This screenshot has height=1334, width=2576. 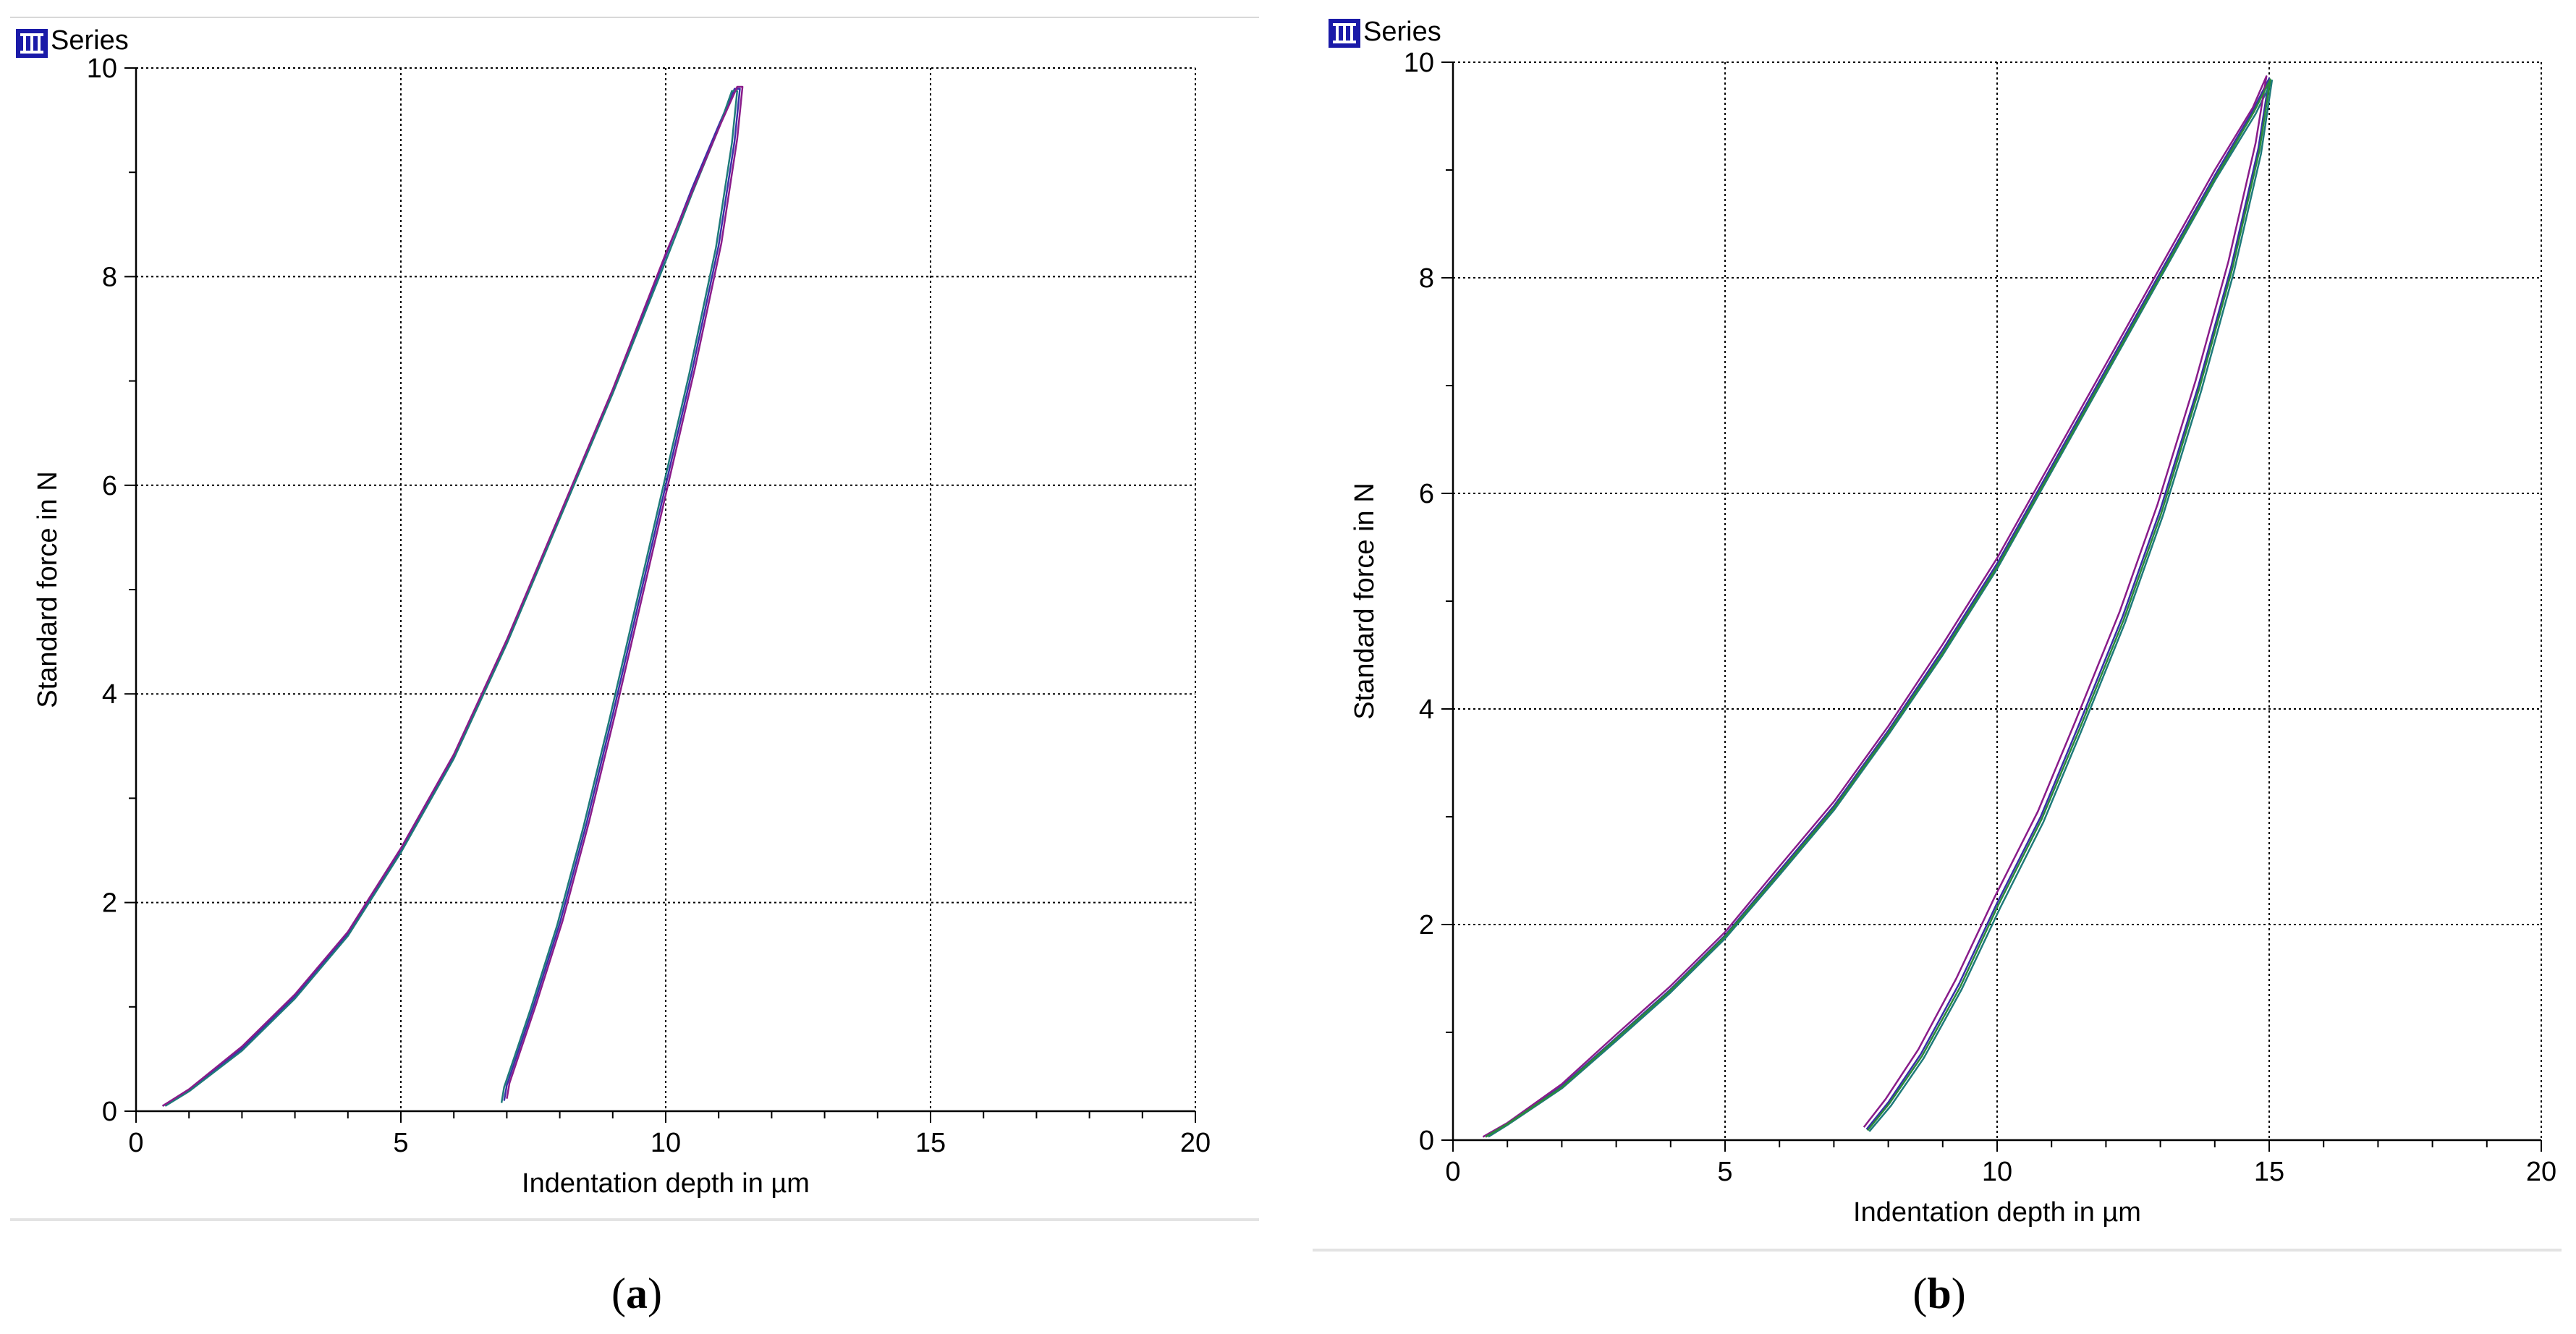 I want to click on panel-caption: (a), so click(x=636, y=1294).